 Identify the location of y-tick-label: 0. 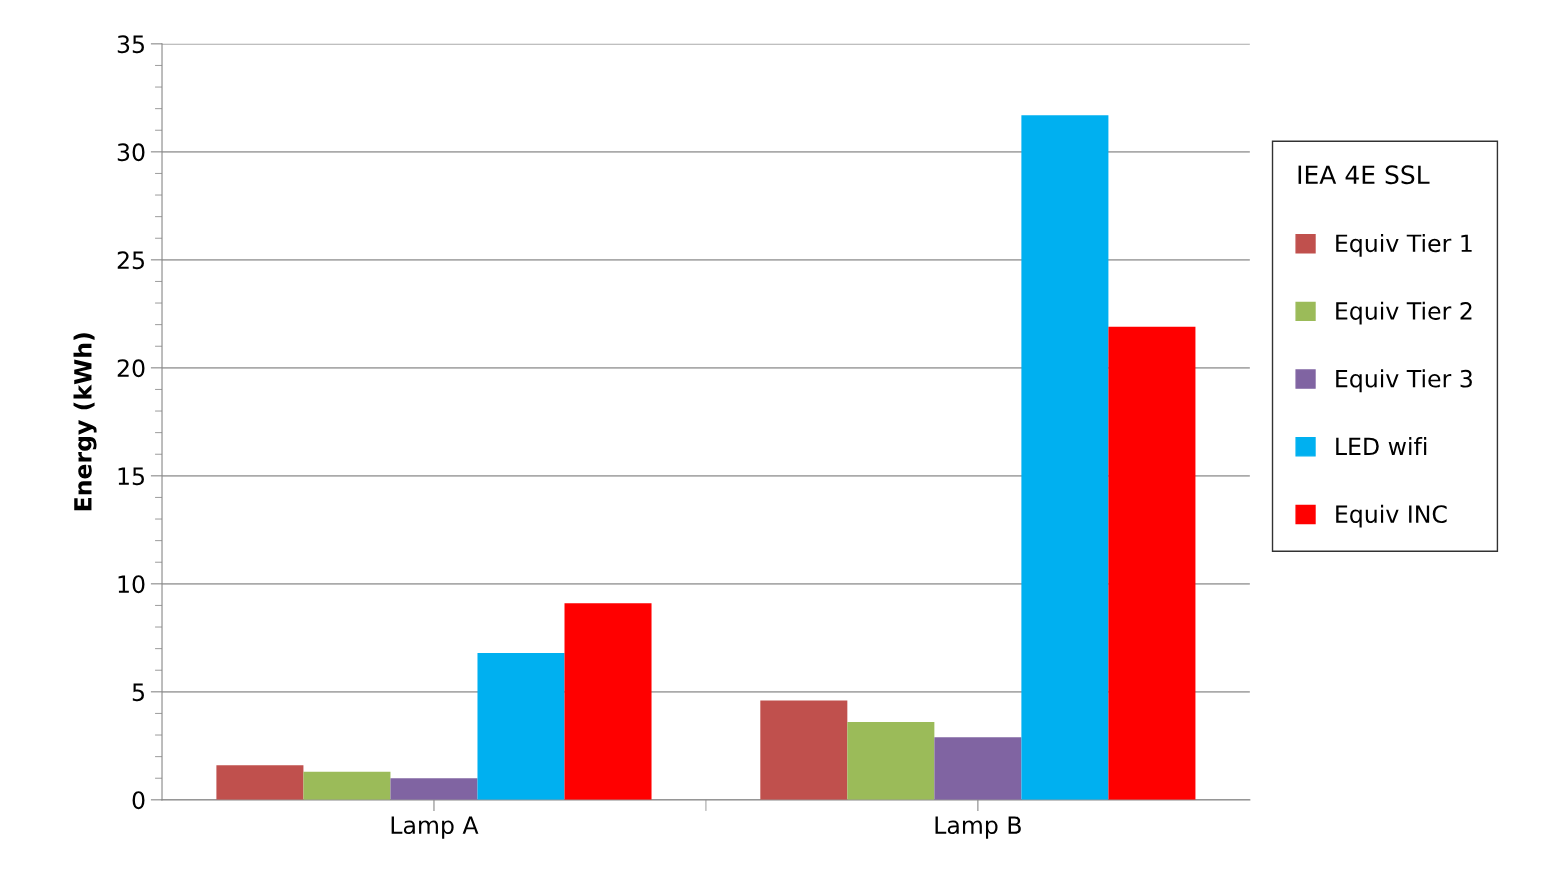
(138, 800).